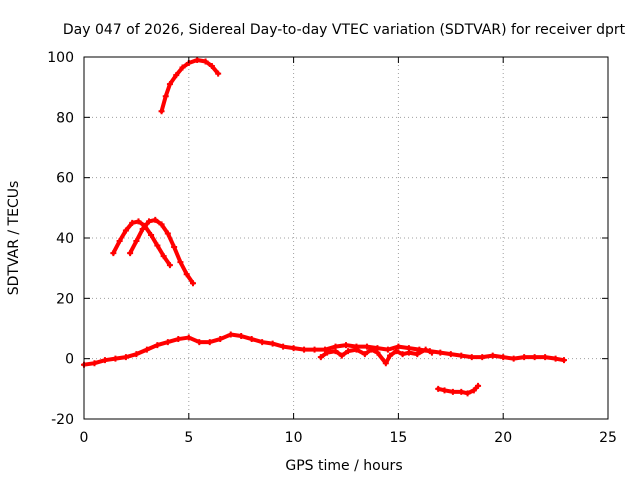 This screenshot has width=640, height=480. What do you see at coordinates (294, 438) in the screenshot?
I see `x-tick-label: 10` at bounding box center [294, 438].